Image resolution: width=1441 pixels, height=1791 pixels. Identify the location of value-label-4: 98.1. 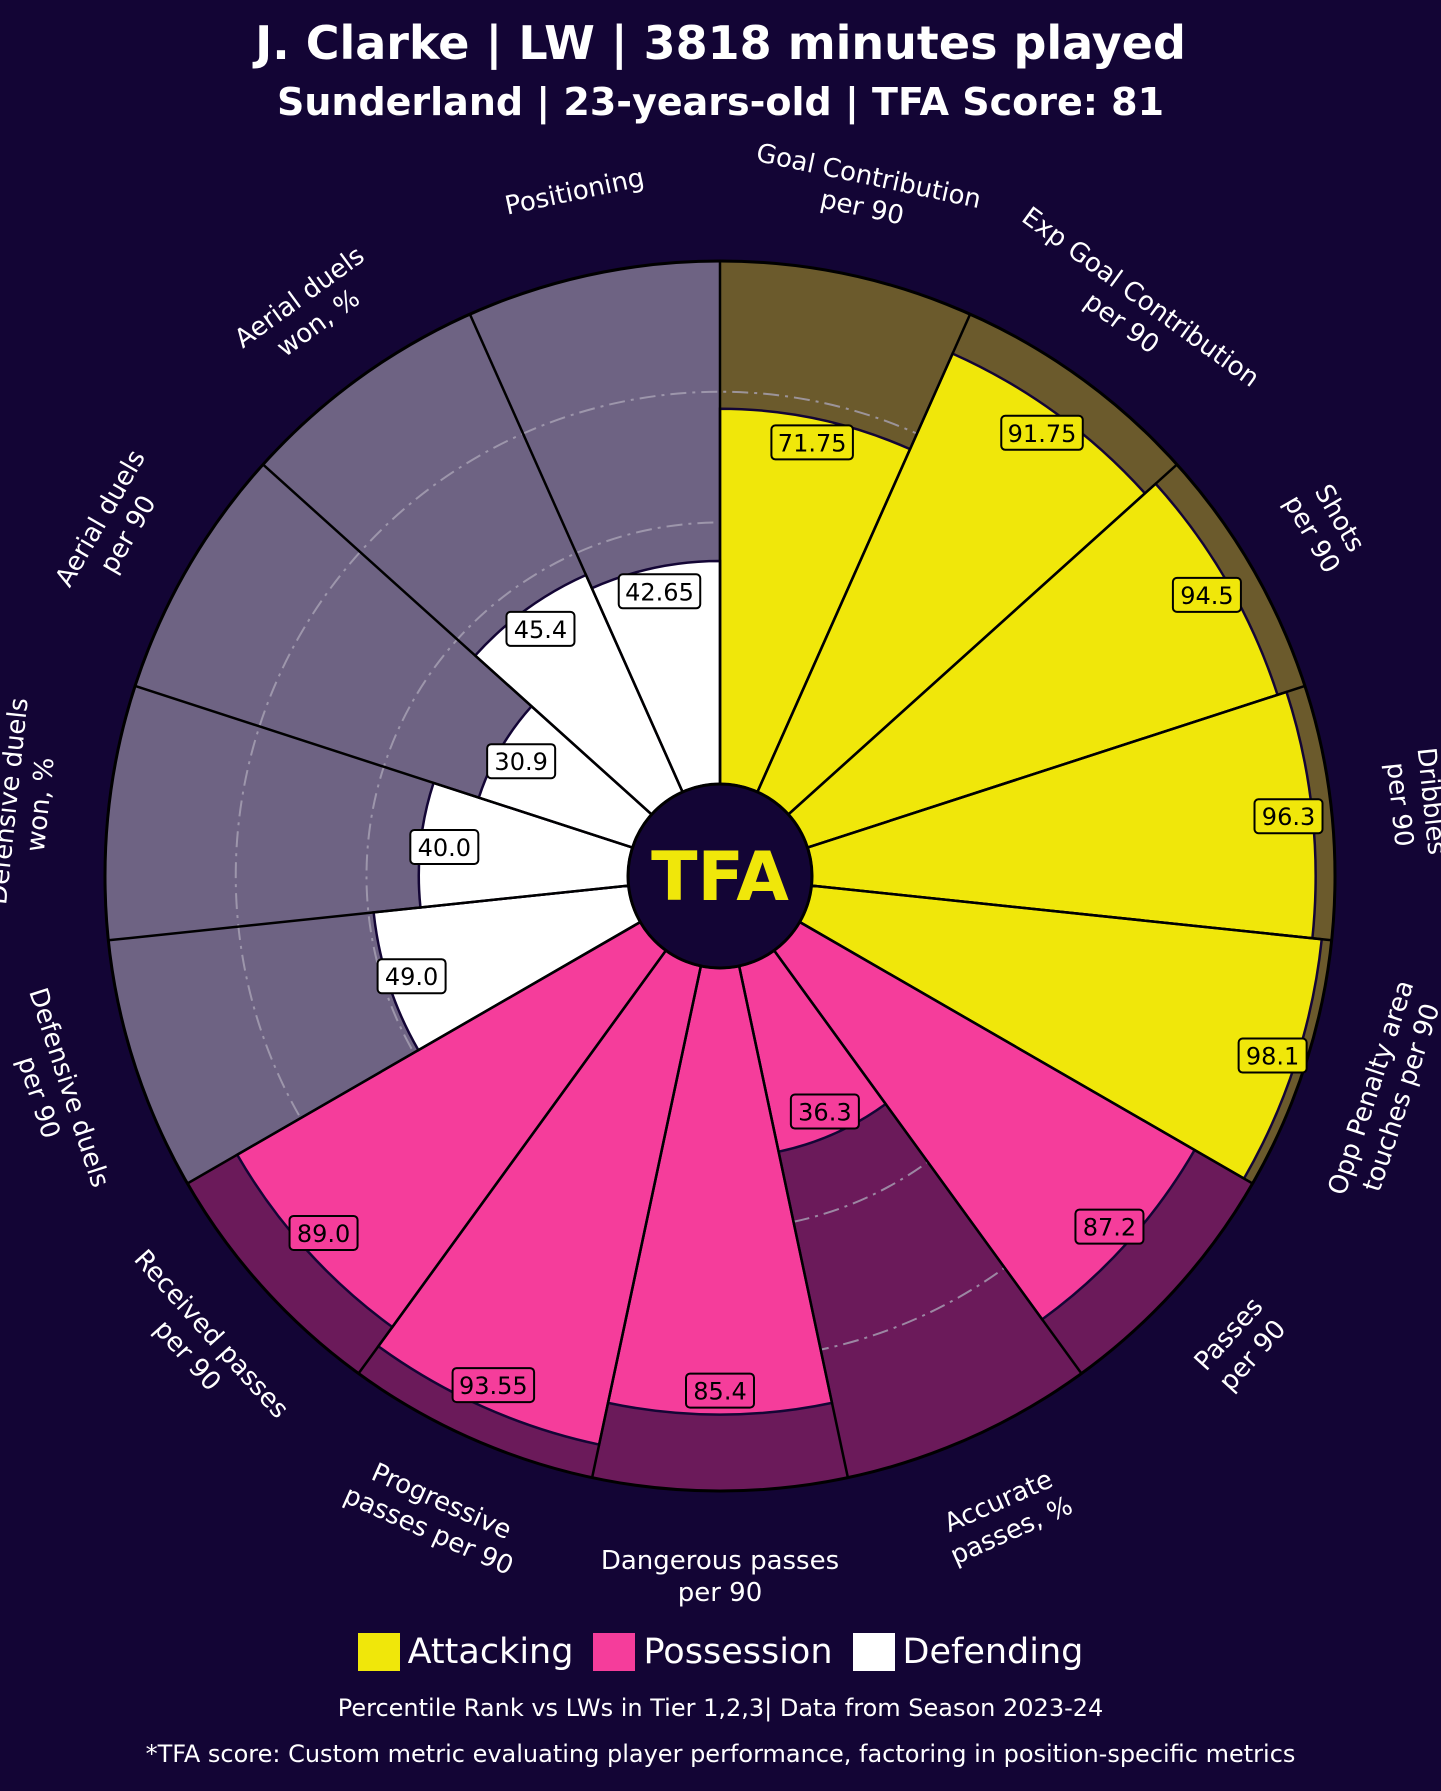
(1272, 1055).